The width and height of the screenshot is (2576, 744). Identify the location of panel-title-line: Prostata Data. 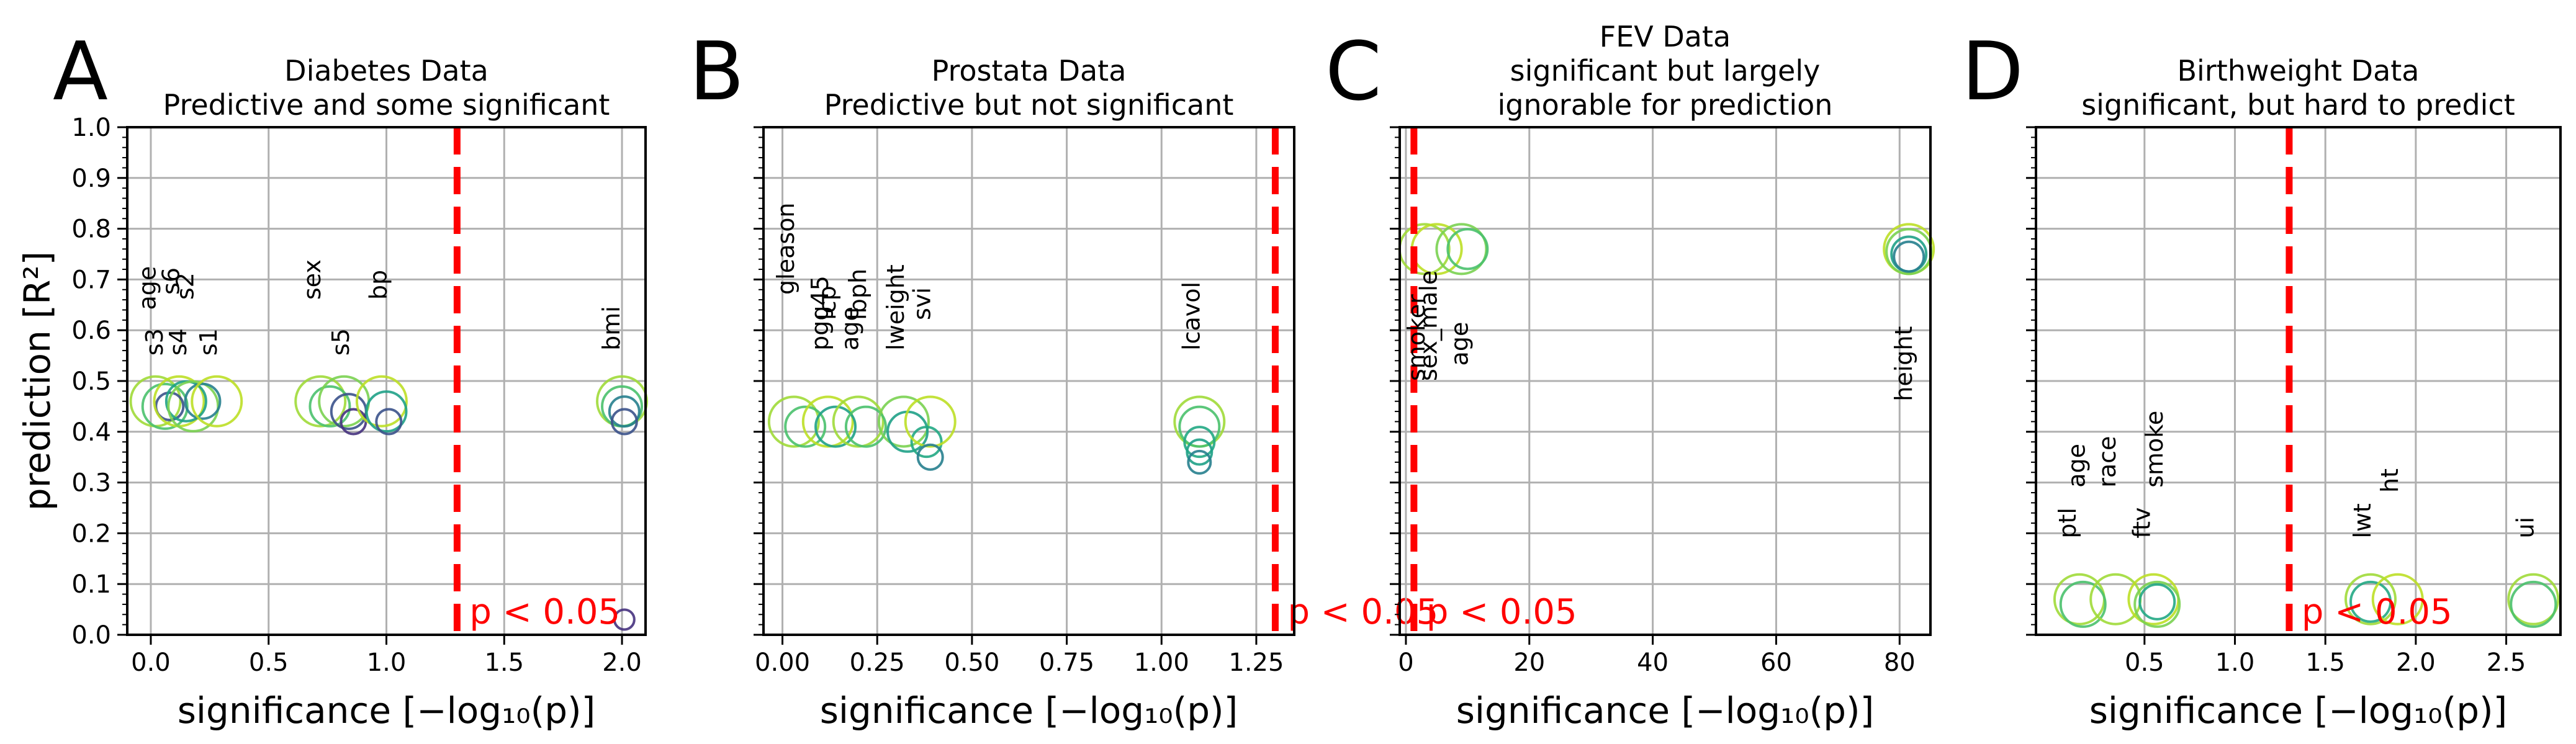
(1029, 70).